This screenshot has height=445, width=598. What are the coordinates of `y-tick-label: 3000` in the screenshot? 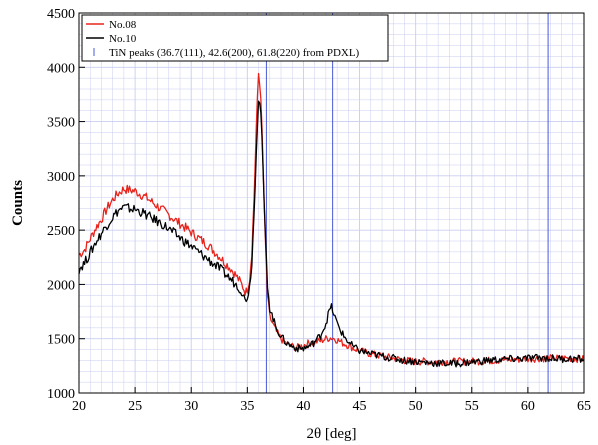 It's located at (61, 177).